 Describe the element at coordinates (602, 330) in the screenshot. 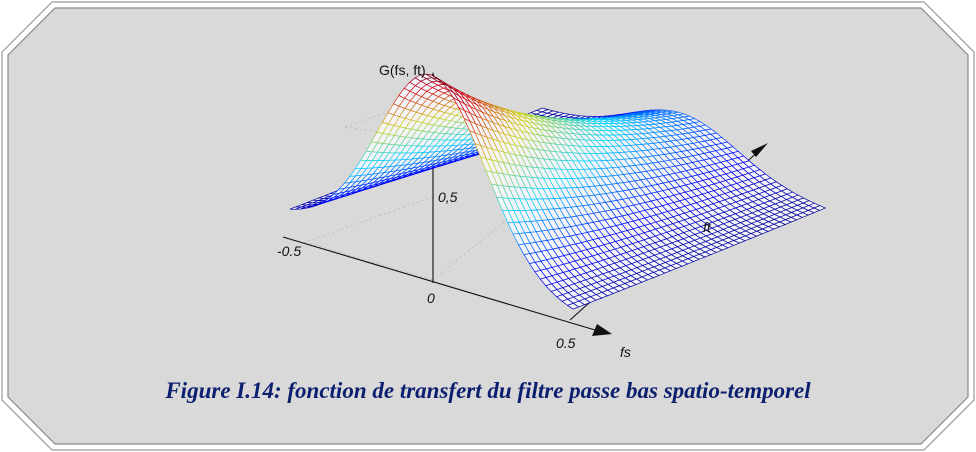

I see `fs-axis-arrowhead` at that location.